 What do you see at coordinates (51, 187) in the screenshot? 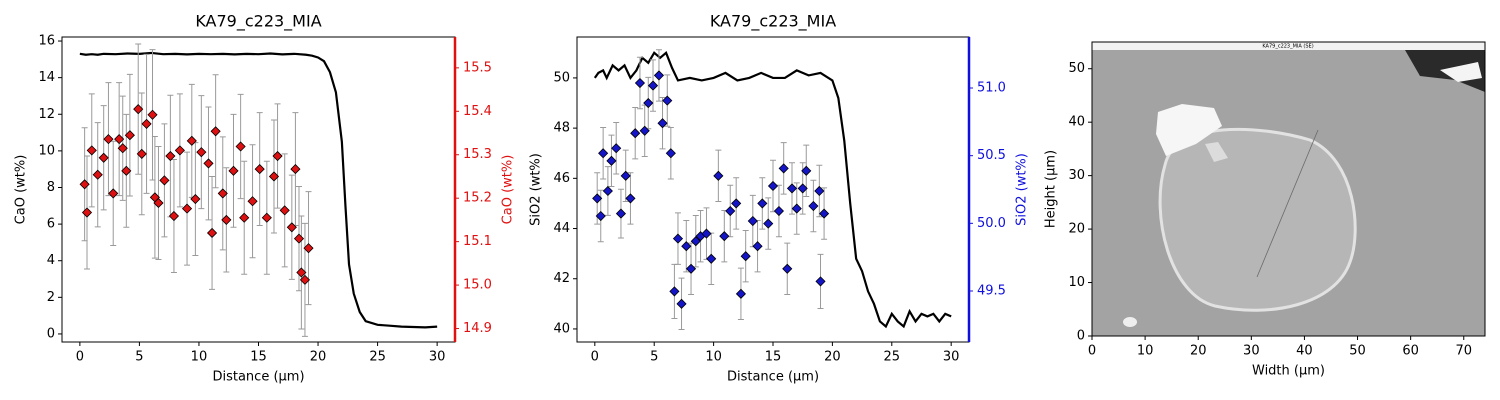
I see `y-tick-label: 8` at bounding box center [51, 187].